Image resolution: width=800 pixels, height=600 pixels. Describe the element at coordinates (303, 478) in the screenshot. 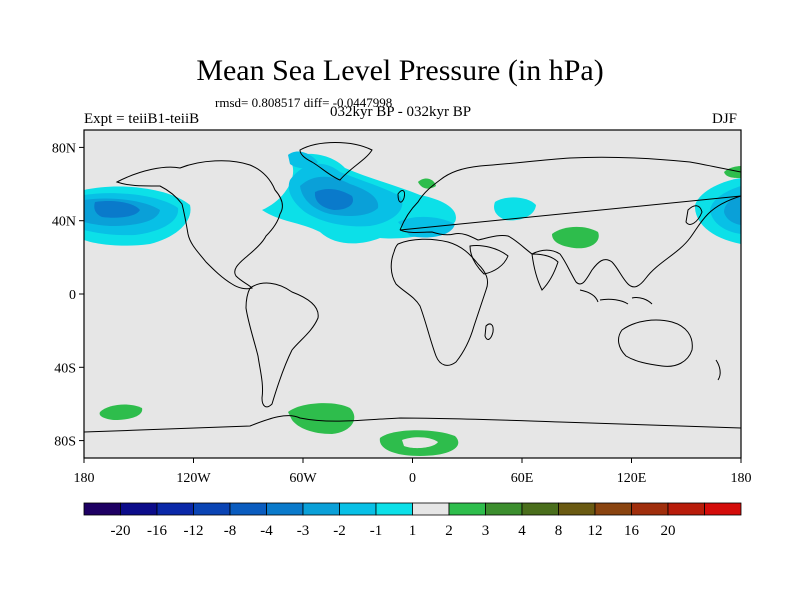

I see `lon-tick-label: 60W` at that location.